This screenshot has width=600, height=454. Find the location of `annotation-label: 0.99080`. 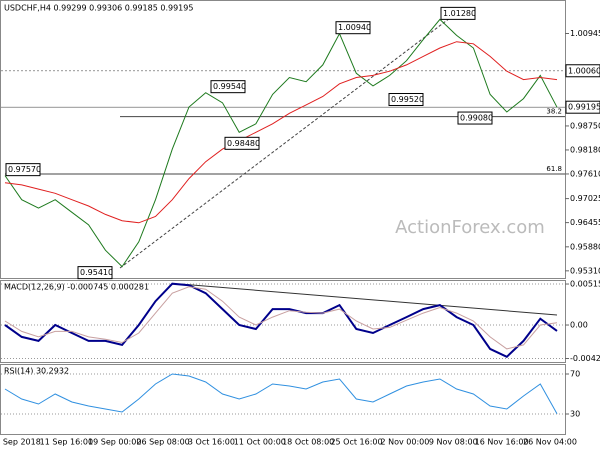

annotation-label: 0.99080 is located at coordinates (476, 118).